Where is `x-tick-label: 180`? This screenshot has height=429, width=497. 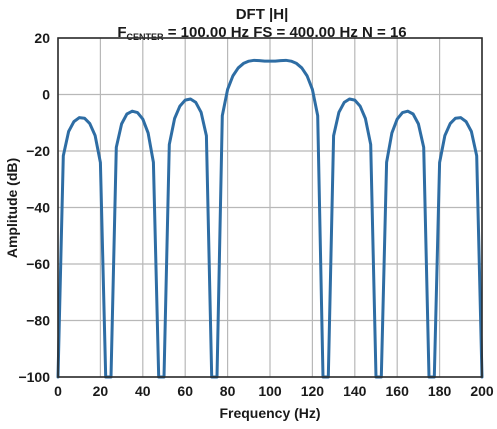
x-tick-label: 180 is located at coordinates (440, 391).